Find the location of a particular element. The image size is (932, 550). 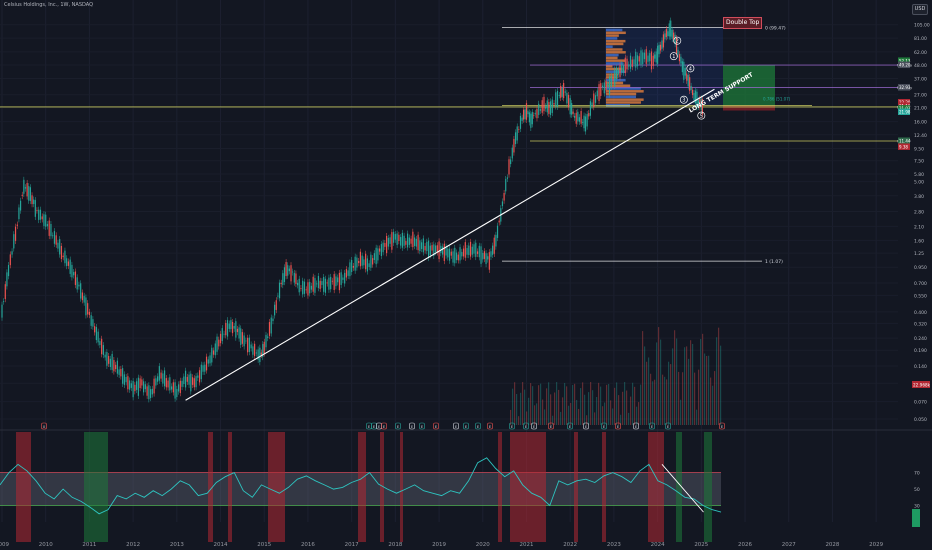

y-tick-label: 0.190 is located at coordinates (920, 351).